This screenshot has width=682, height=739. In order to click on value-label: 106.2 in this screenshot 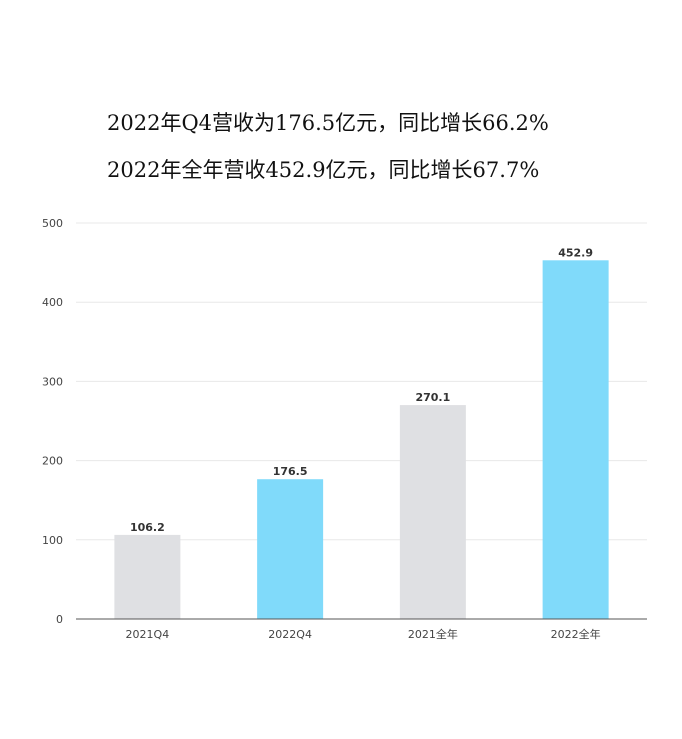, I will do `click(147, 527)`.